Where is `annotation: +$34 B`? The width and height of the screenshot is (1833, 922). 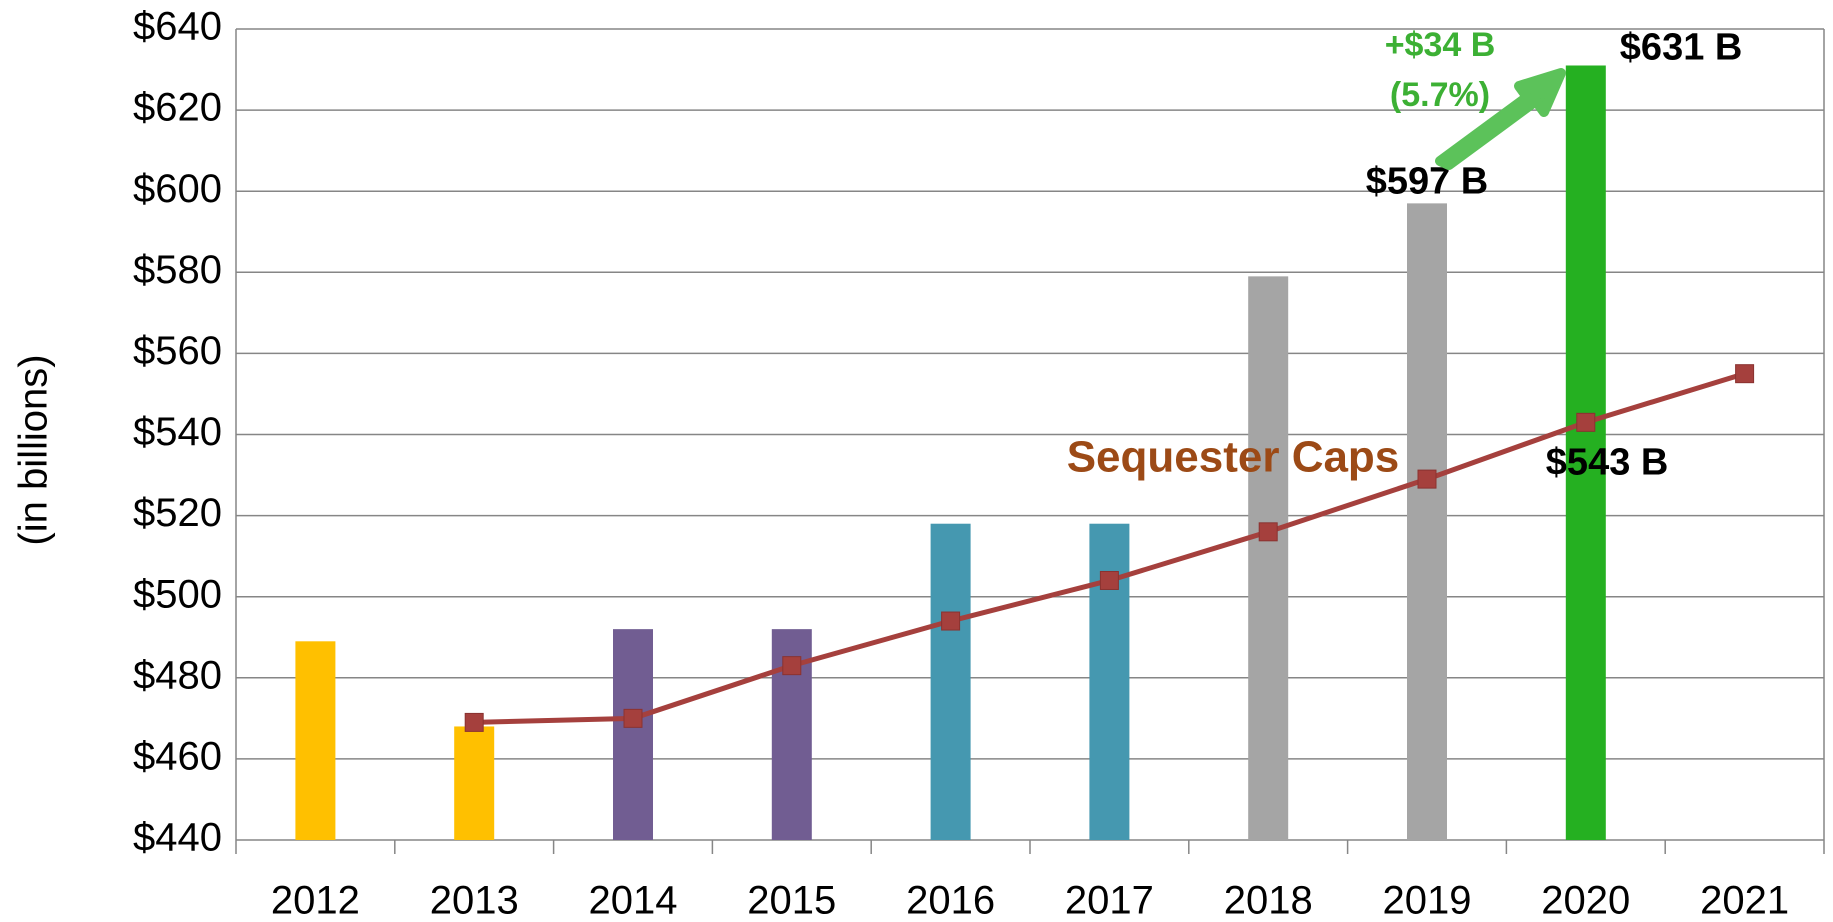 annotation: +$34 B is located at coordinates (1440, 45).